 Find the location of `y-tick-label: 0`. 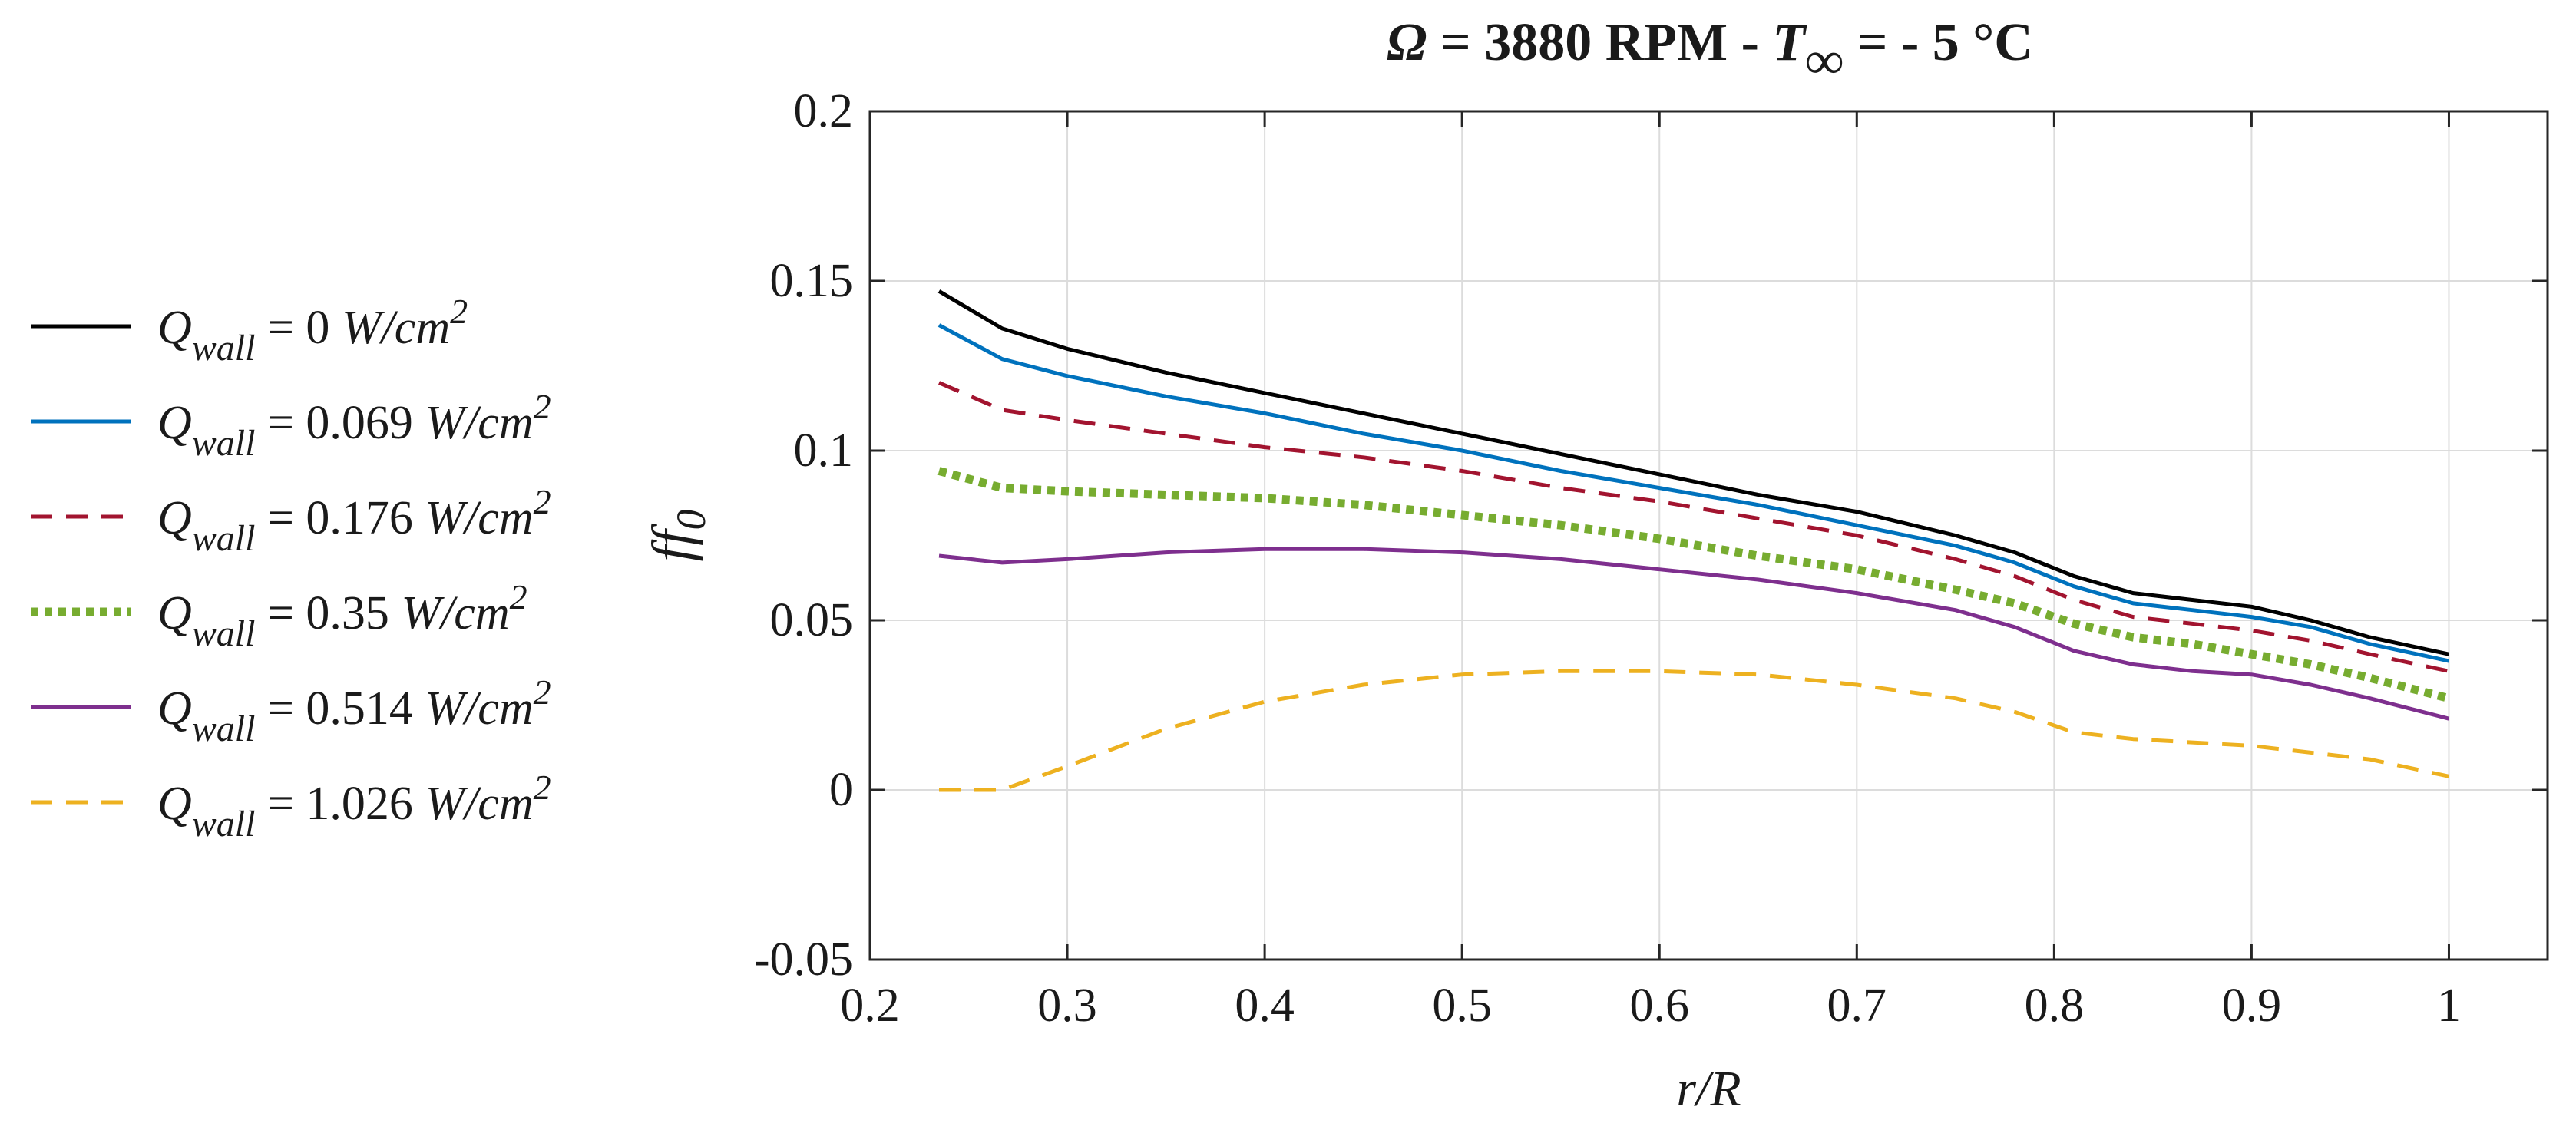

y-tick-label: 0 is located at coordinates (841, 790).